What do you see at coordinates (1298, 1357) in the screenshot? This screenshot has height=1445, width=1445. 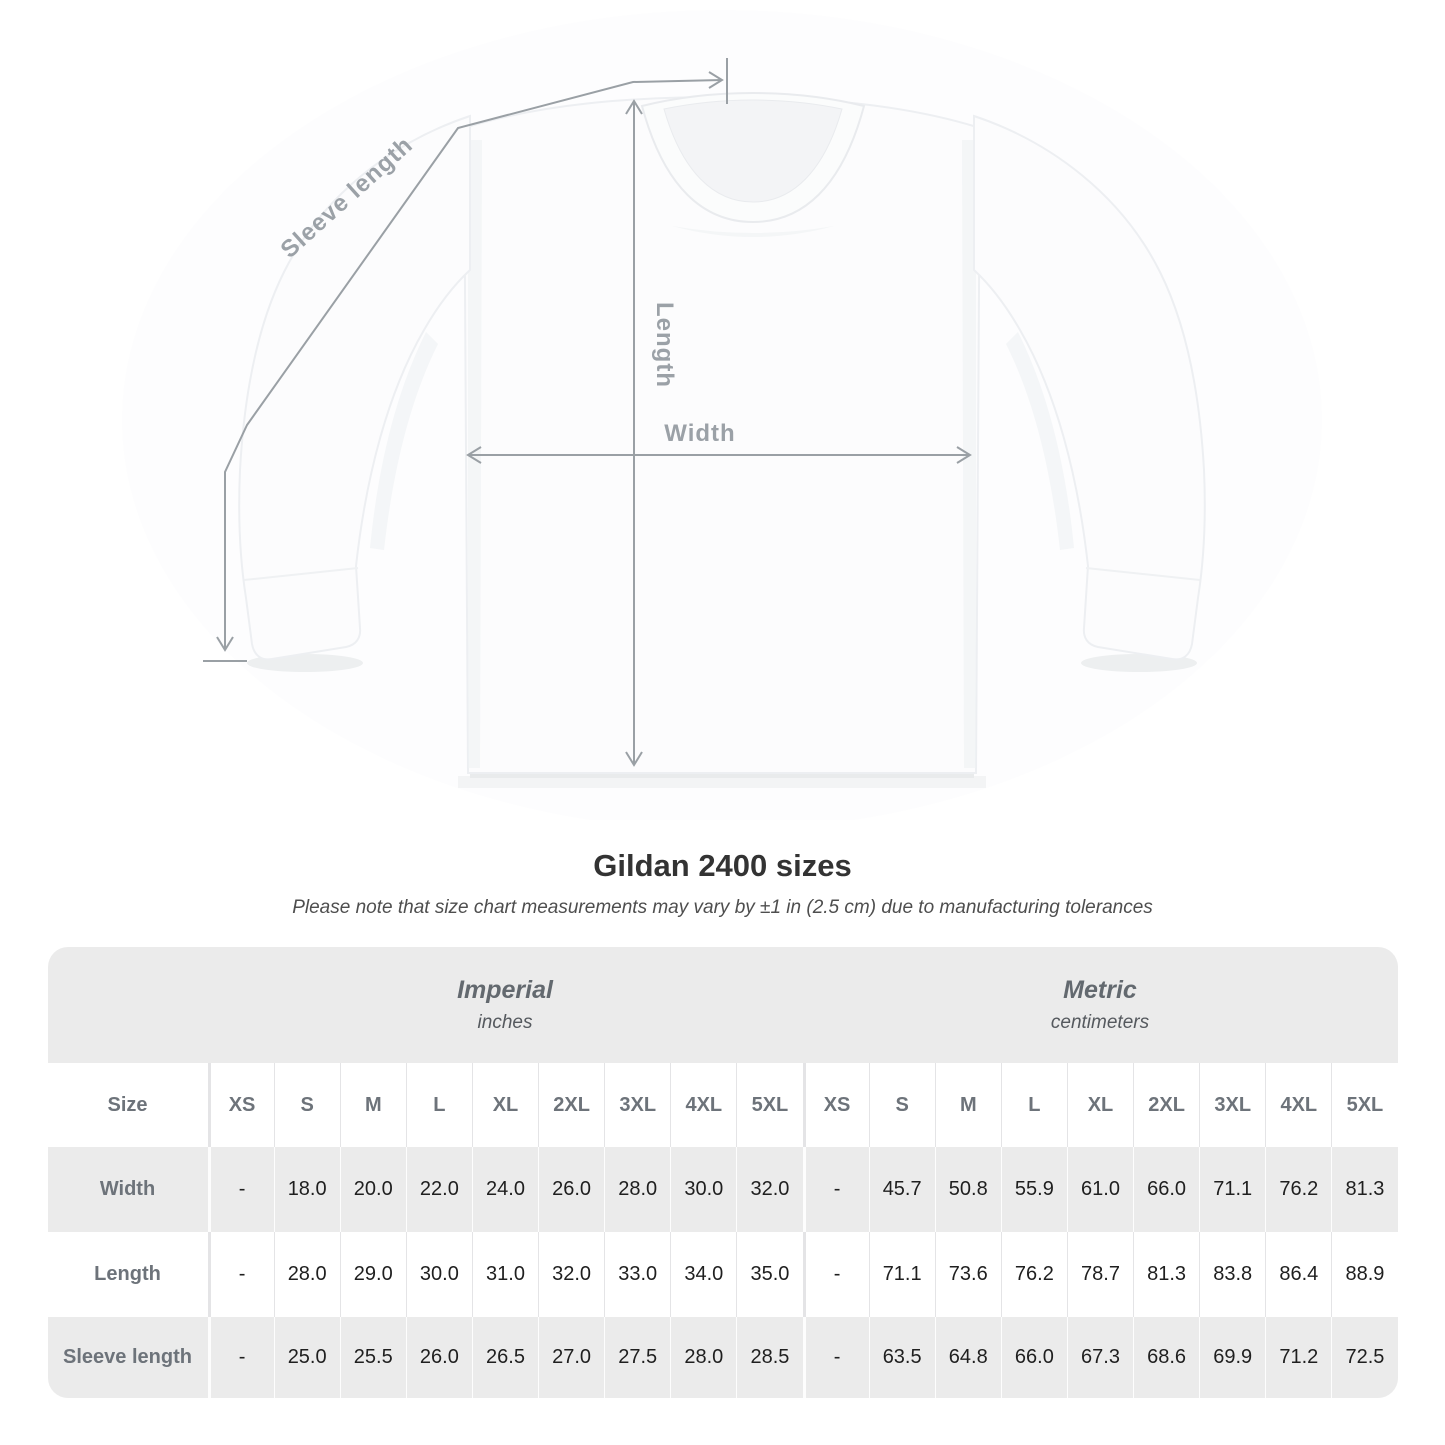 I see `cell-sleeve-length-metric-4xl: 71.2` at bounding box center [1298, 1357].